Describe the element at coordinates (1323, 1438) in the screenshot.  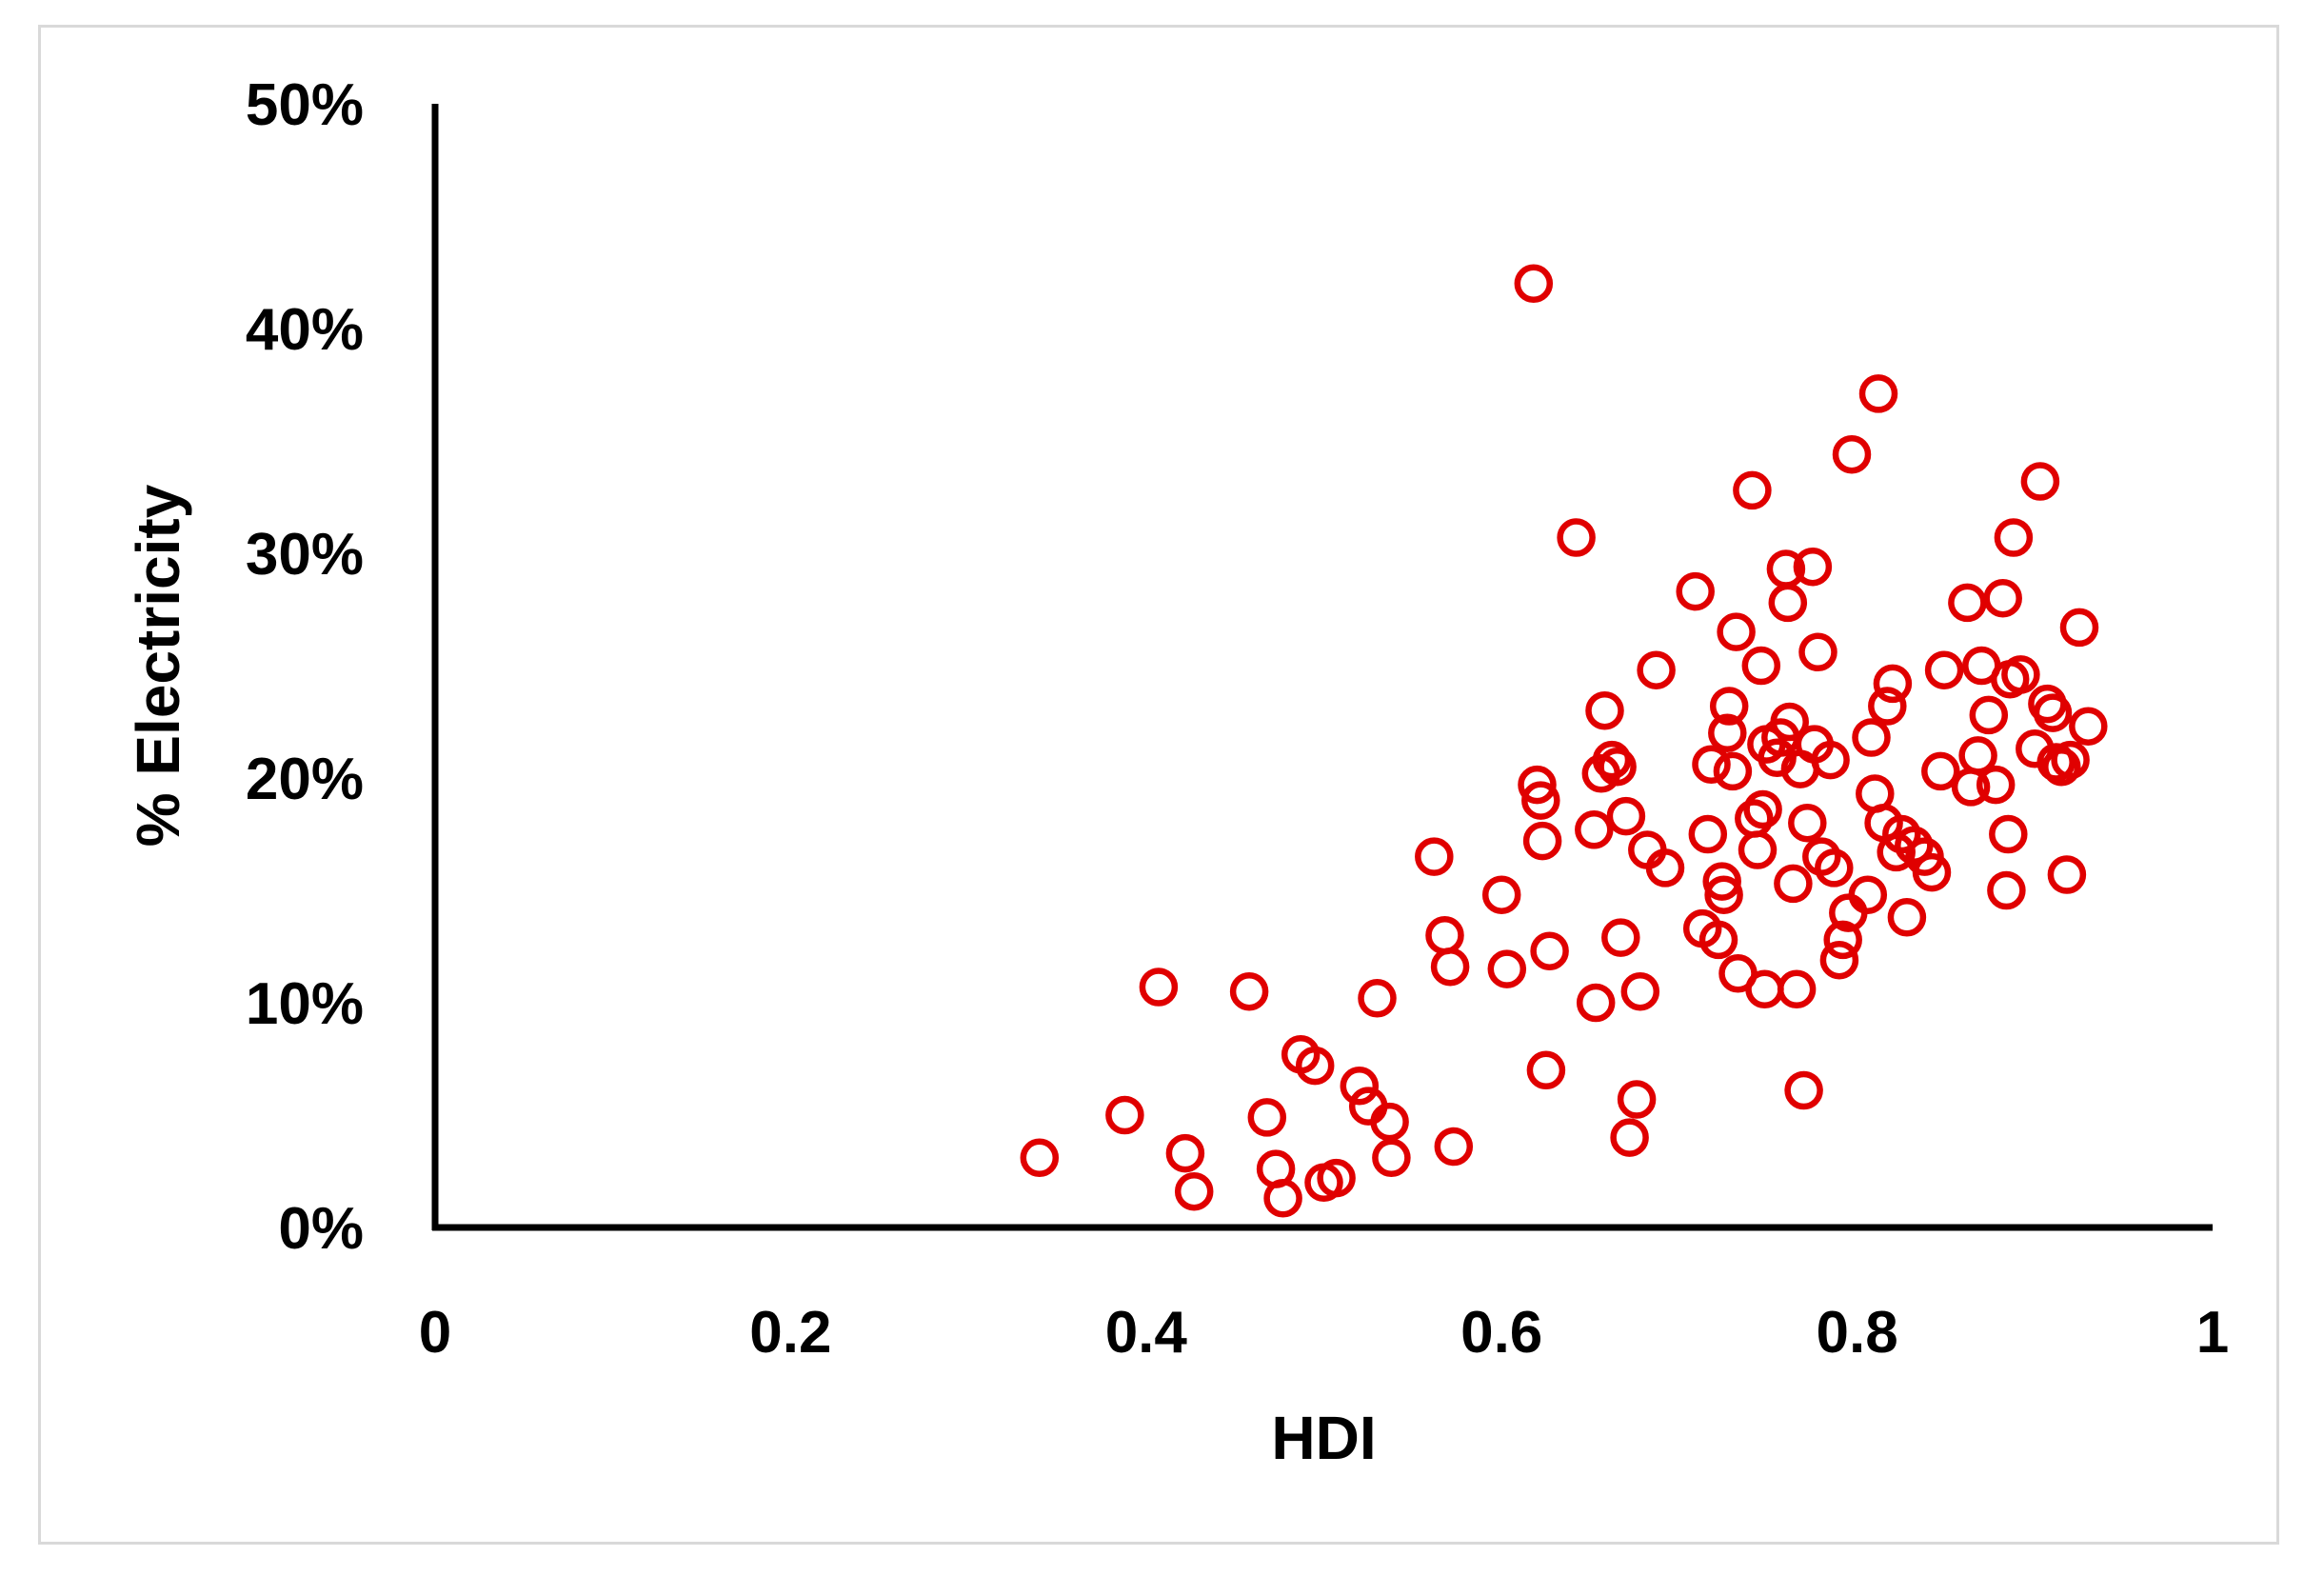
I see `x-axis-title: HDI` at that location.